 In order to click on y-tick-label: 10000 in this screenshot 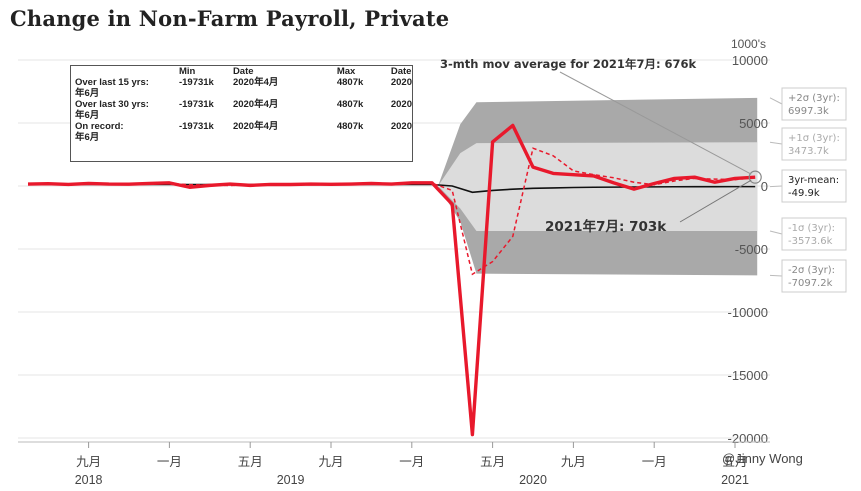, I will do `click(750, 60)`.